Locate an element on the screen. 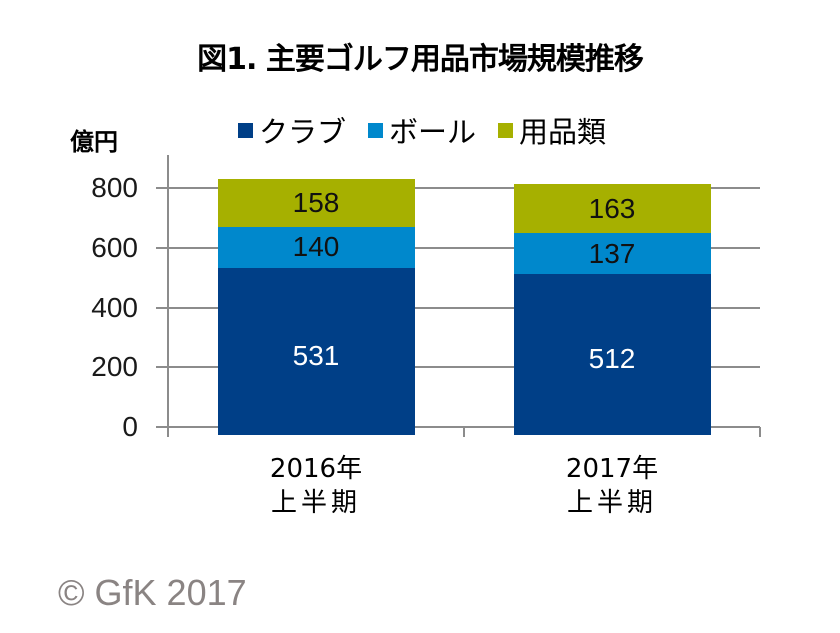  legend-swatch-ball-icon is located at coordinates (376, 130).